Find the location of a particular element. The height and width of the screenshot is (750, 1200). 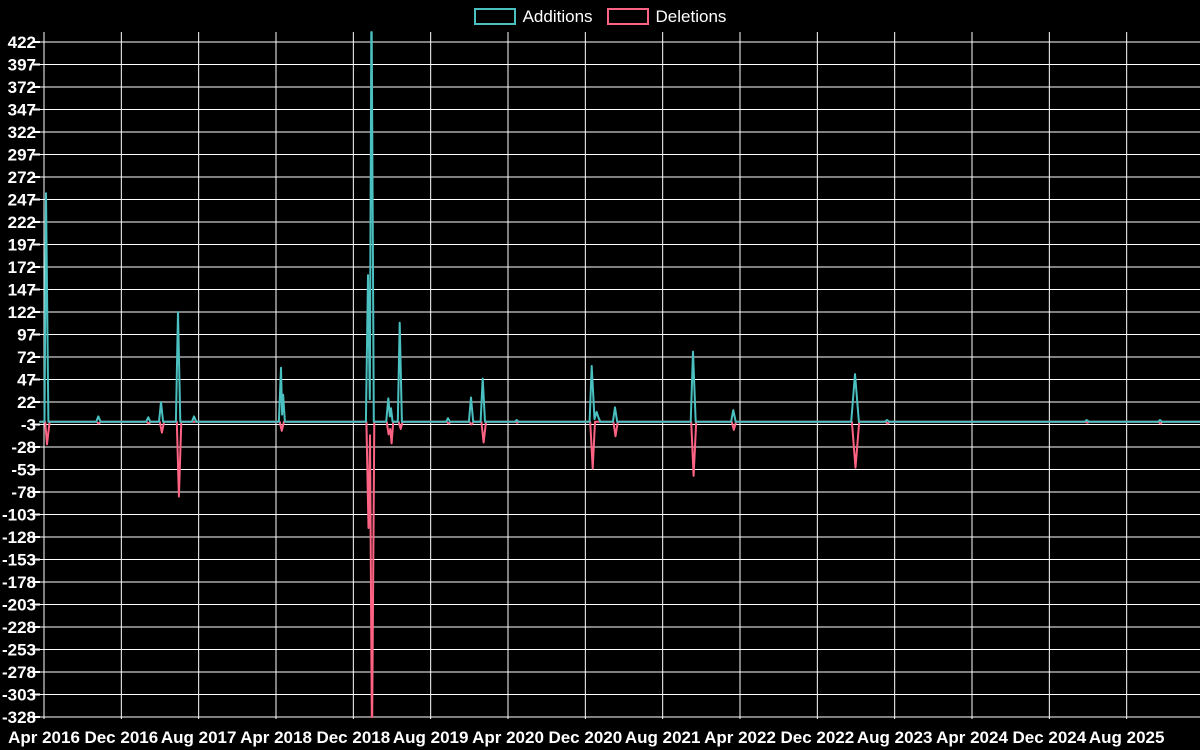

x-tick-label: Apr 2018 is located at coordinates (276, 737).